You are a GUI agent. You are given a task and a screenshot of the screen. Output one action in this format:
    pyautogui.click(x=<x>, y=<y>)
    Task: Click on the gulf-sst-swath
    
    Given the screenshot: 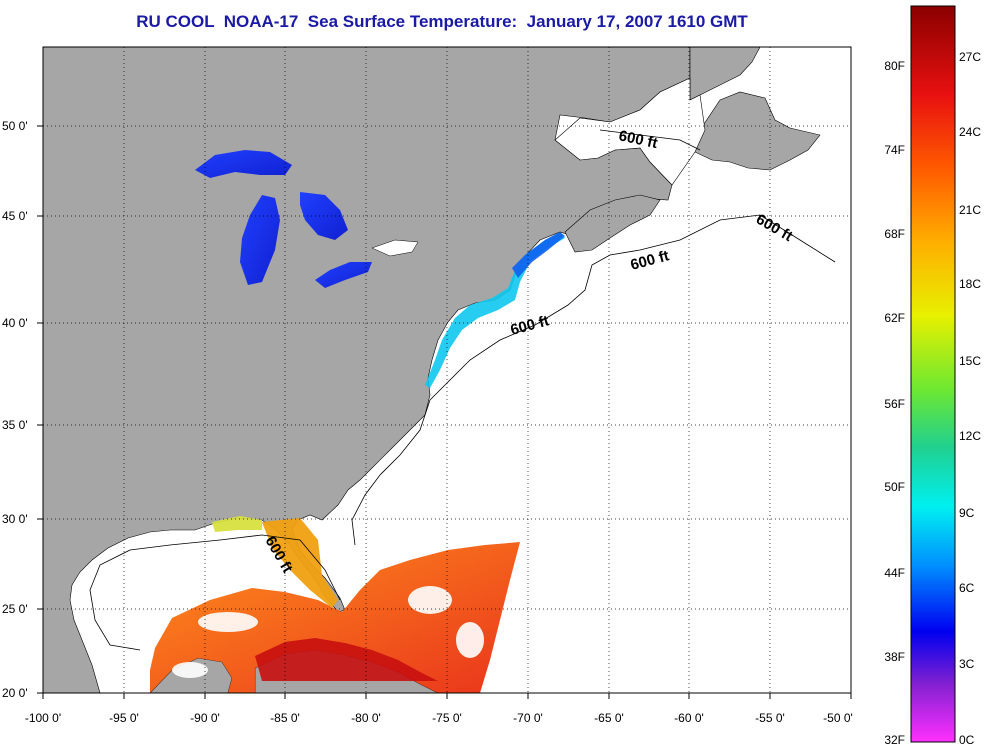 What is the action you would take?
    pyautogui.click(x=335, y=617)
    